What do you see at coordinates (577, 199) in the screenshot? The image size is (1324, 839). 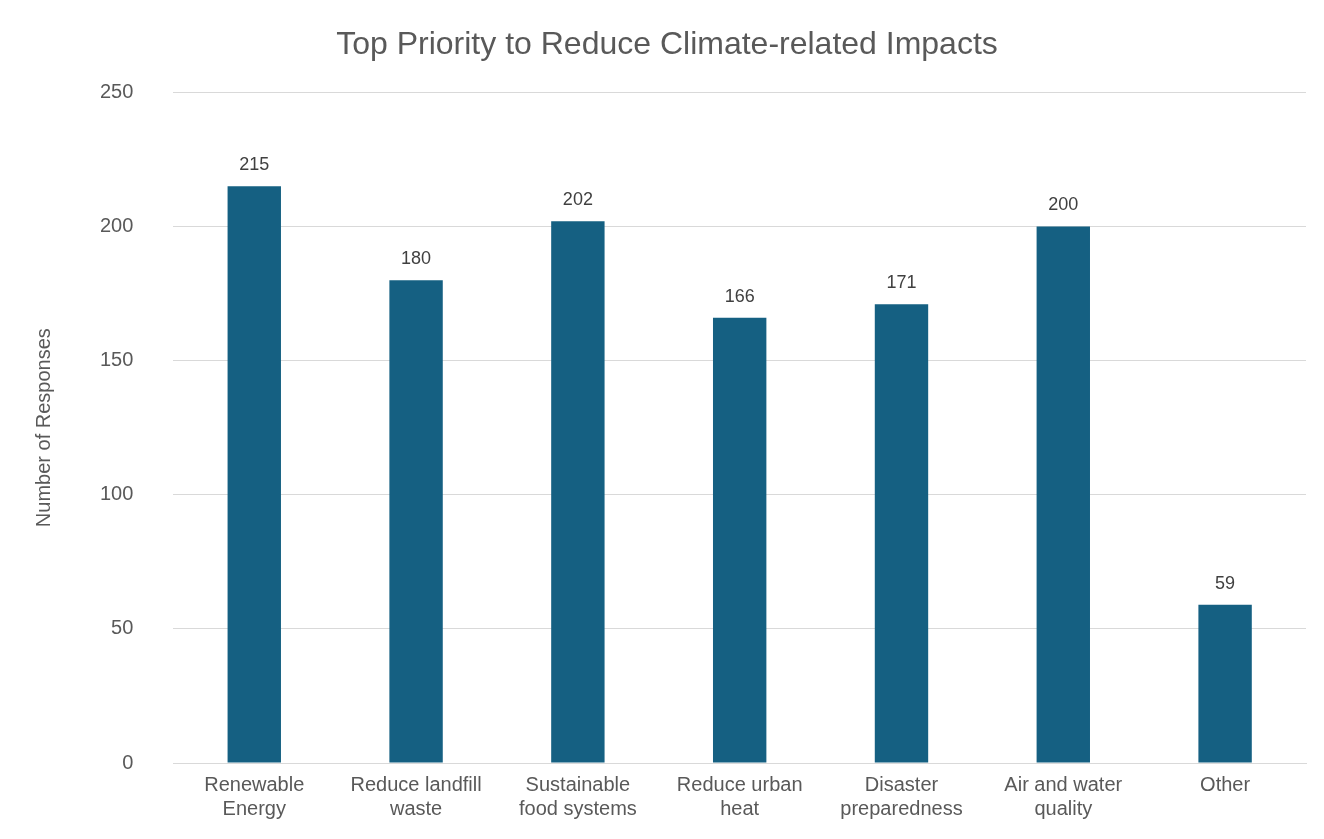 I see `data-label: 202` at bounding box center [577, 199].